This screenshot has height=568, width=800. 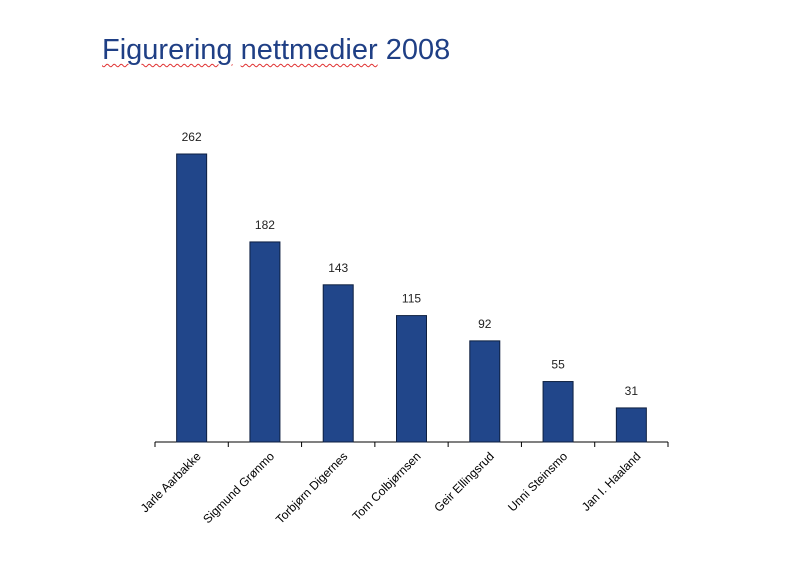 I want to click on chart-title: Figurering nettmedier 2008, so click(x=276, y=50).